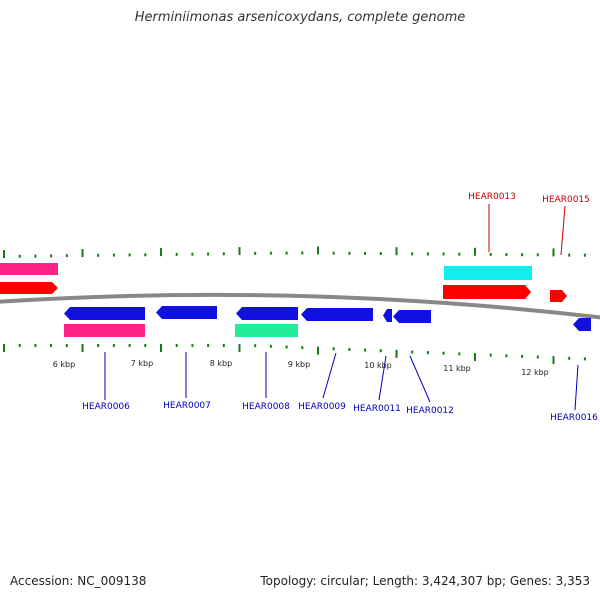  I want to click on cds-forward-left, so click(29, 288).